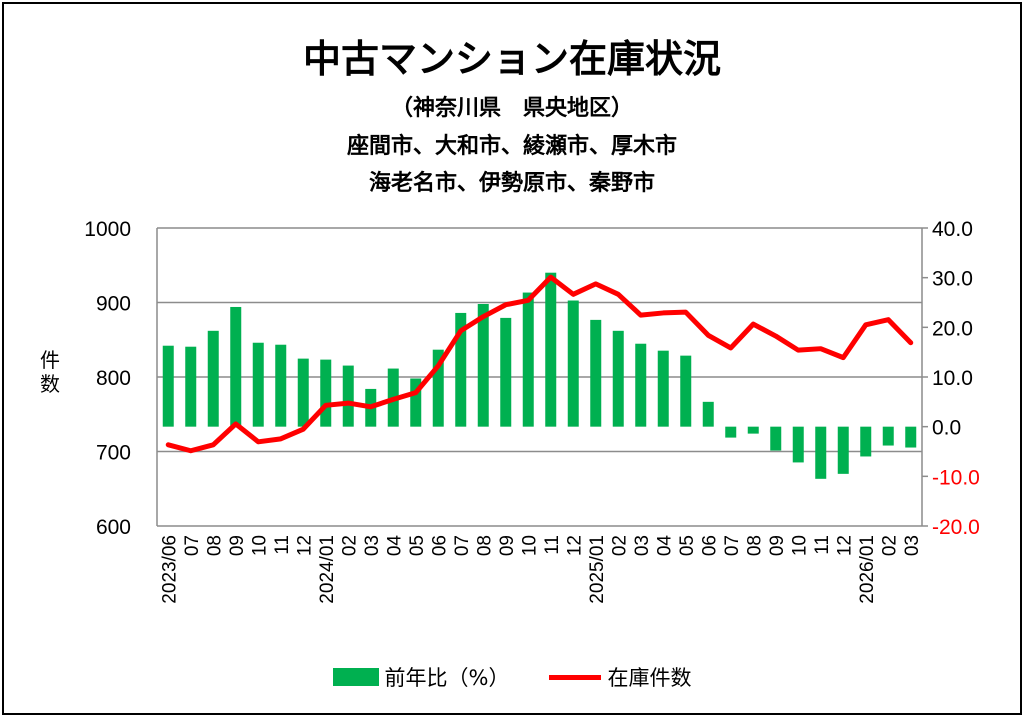 This screenshot has width=1024, height=717. Describe the element at coordinates (956, 527) in the screenshot. I see `right-tick-label: -20.0` at that location.